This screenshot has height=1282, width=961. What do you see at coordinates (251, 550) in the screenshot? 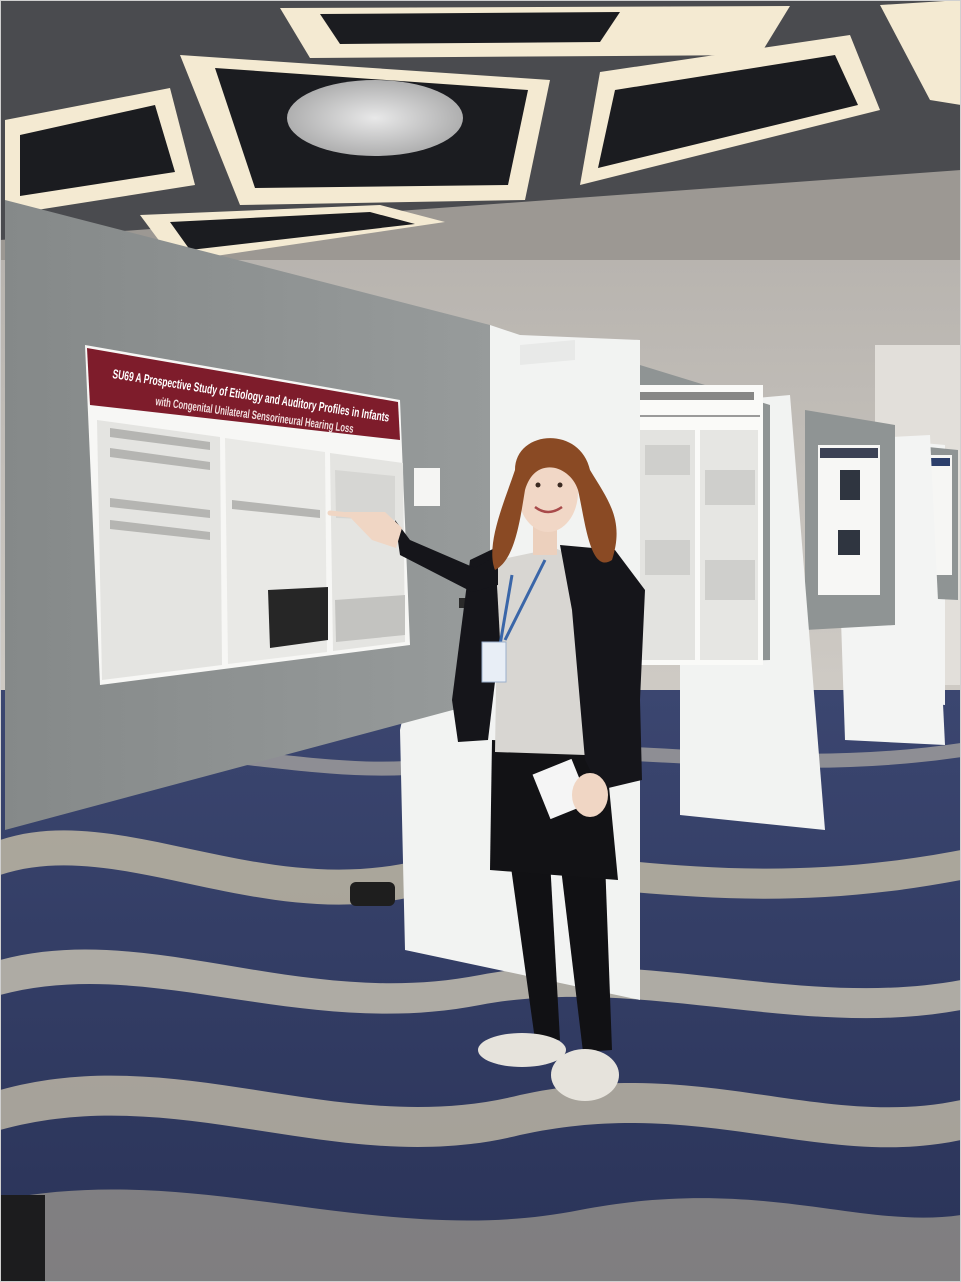
I see `poster-body-columns` at bounding box center [251, 550].